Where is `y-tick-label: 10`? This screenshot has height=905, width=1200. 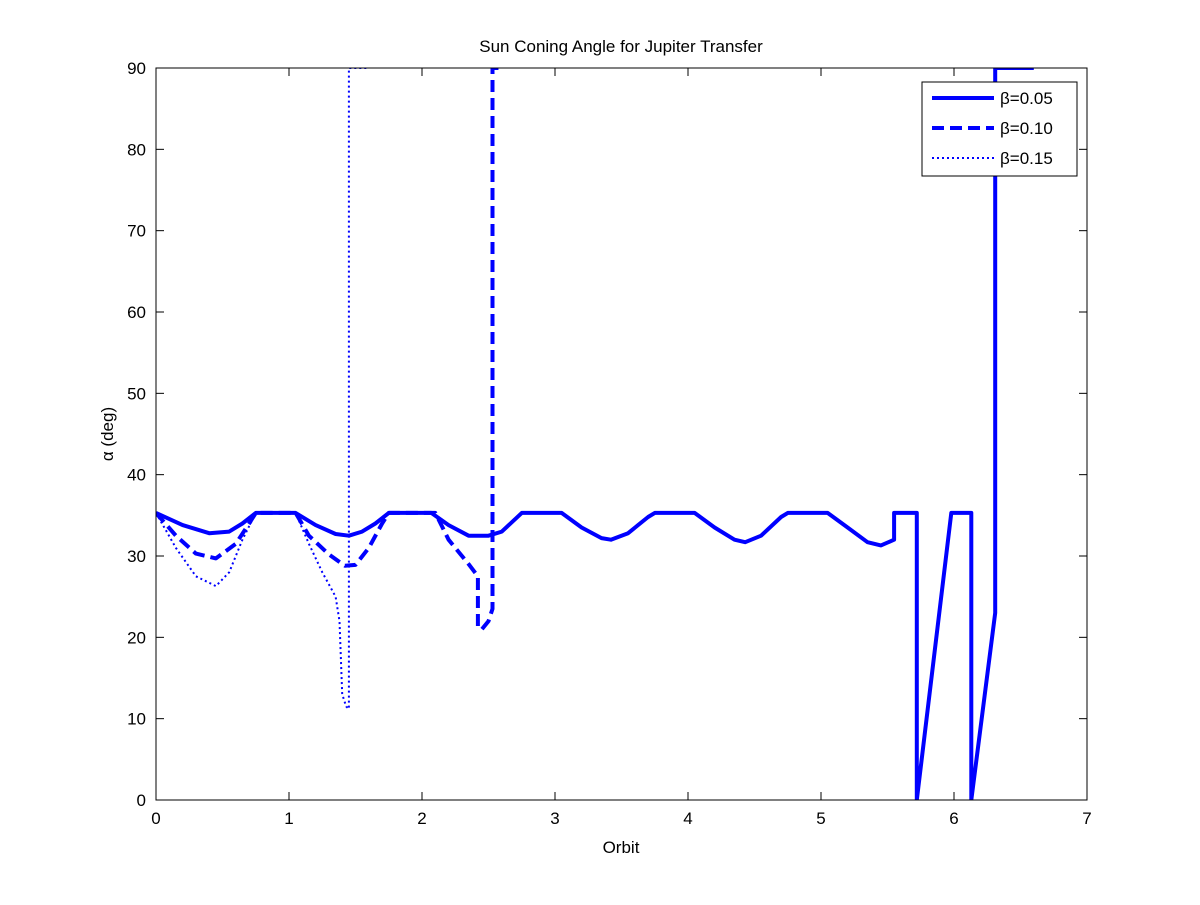
y-tick-label: 10 is located at coordinates (136, 719).